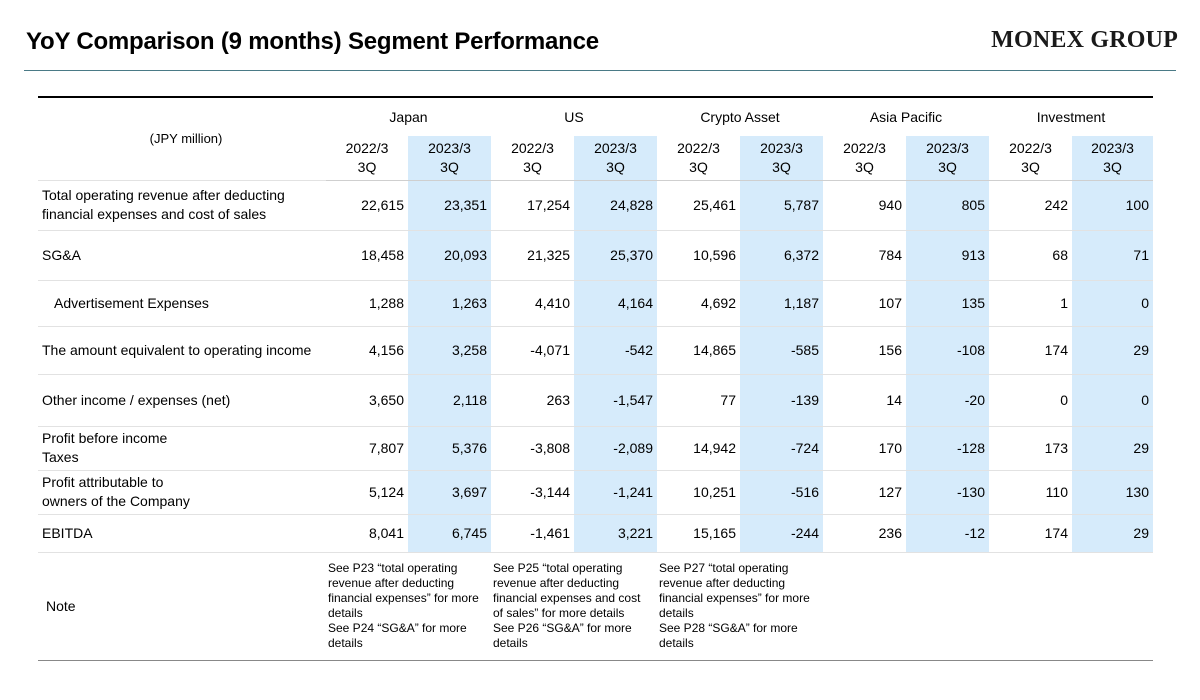 This screenshot has height=700, width=1200. I want to click on table-cell: 107, so click(864, 302).